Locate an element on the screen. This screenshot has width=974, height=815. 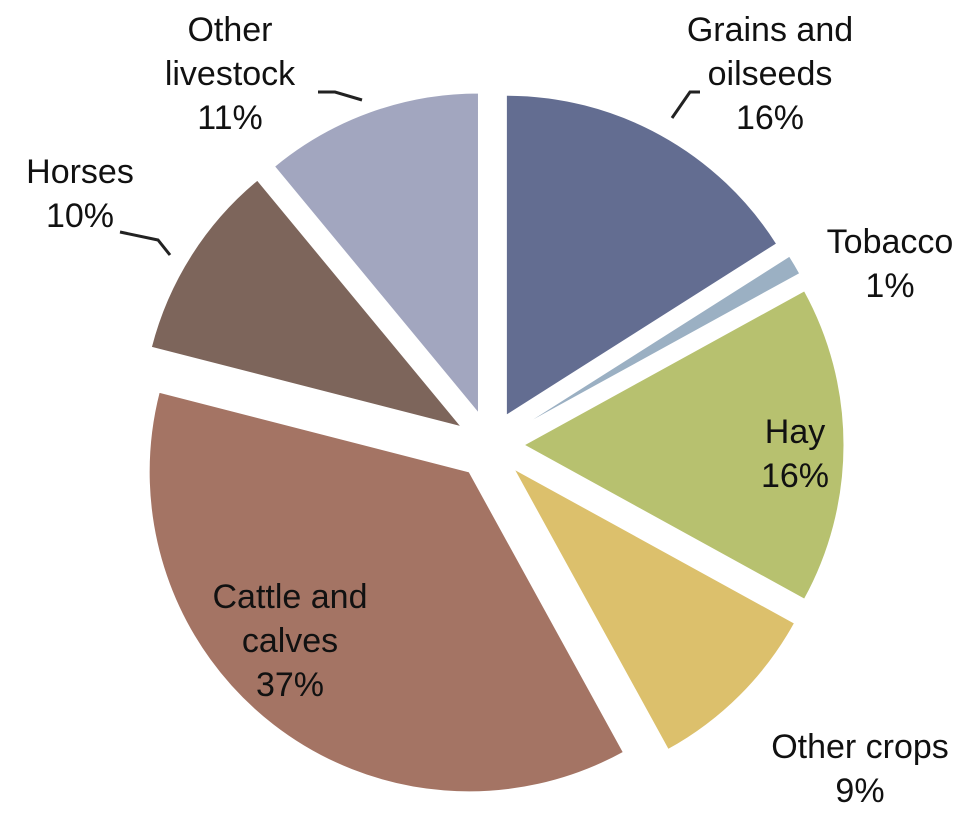
slice-label: Horses is located at coordinates (80, 172).